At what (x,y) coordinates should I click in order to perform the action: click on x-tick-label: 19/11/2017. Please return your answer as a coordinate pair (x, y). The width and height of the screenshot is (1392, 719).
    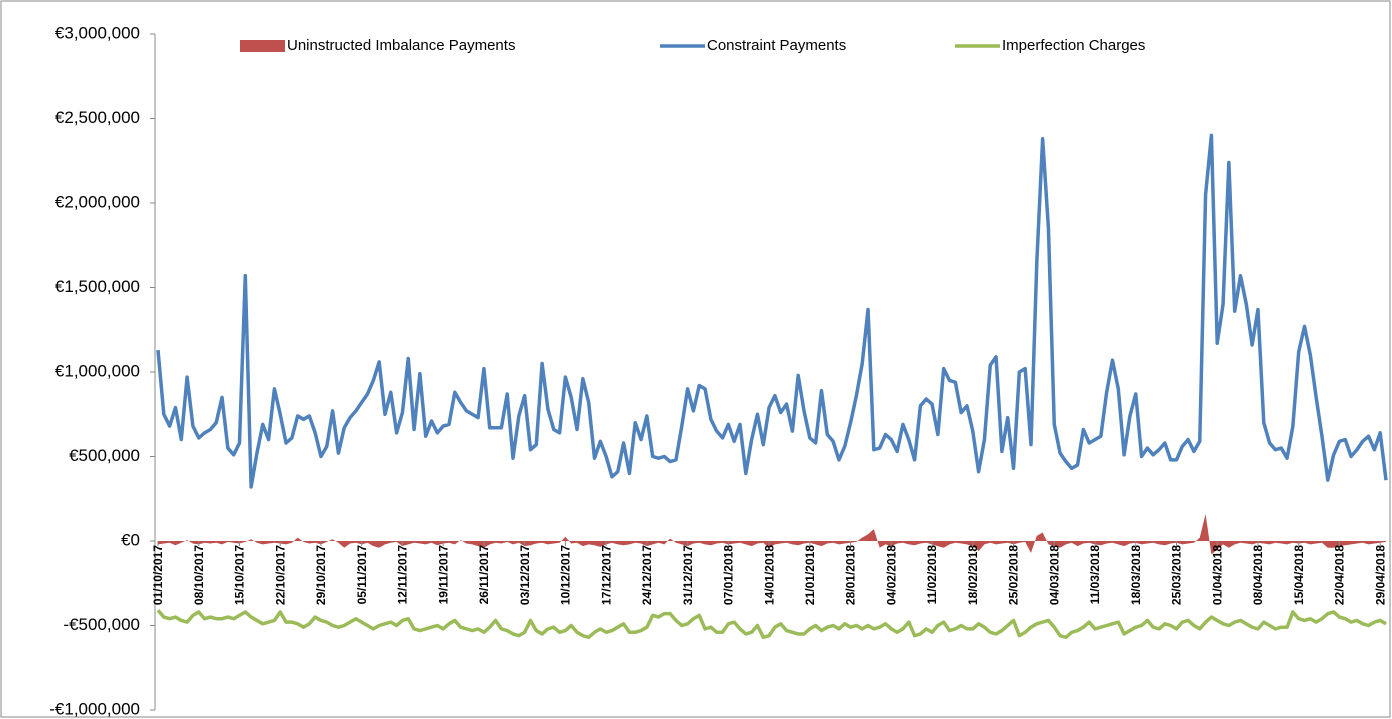
    Looking at the image, I should click on (443, 575).